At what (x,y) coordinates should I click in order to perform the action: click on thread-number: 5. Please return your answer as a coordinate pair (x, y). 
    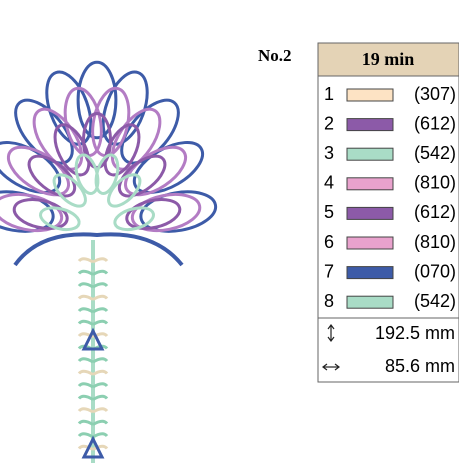
    Looking at the image, I should click on (329, 212).